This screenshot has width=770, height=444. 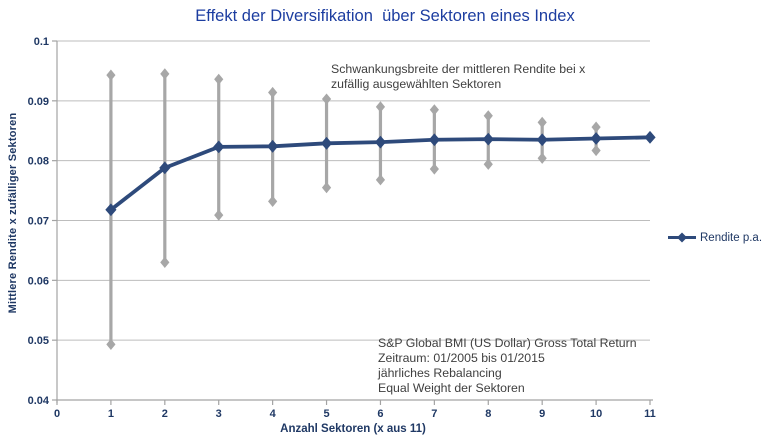 I want to click on annotation-source-line4: Equal Weight der Sektoren, so click(x=451, y=388).